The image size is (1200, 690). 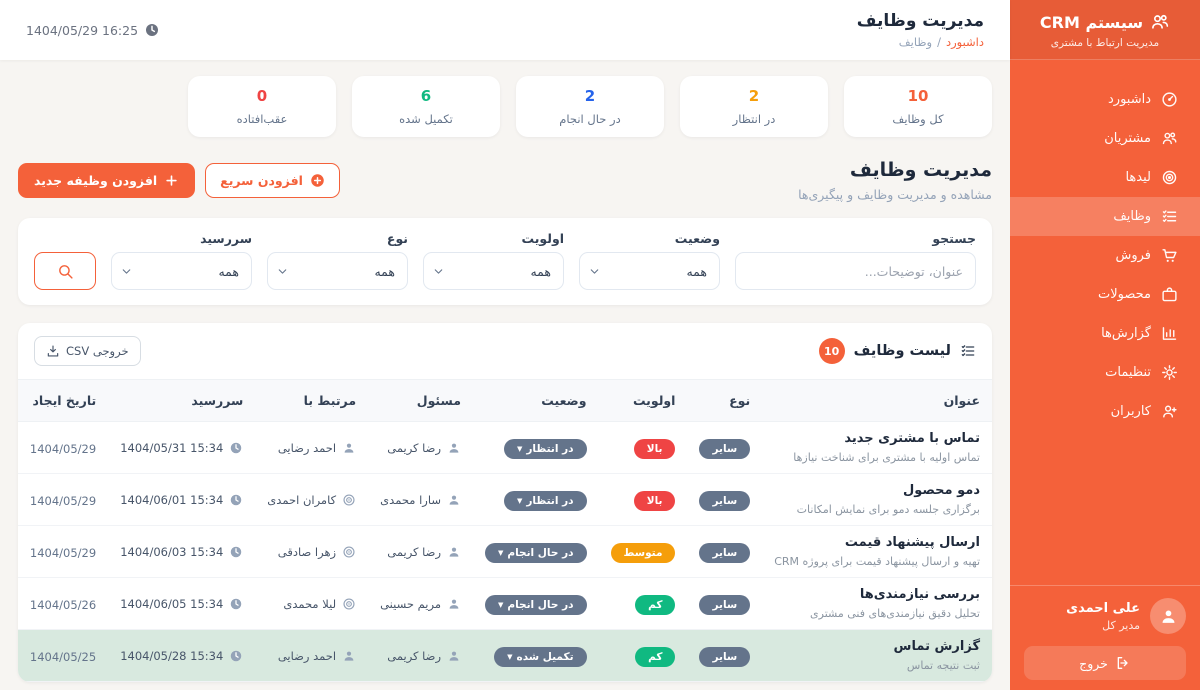 What do you see at coordinates (310, 603) in the screenshot?
I see `related-name: لیلا محمدی` at bounding box center [310, 603].